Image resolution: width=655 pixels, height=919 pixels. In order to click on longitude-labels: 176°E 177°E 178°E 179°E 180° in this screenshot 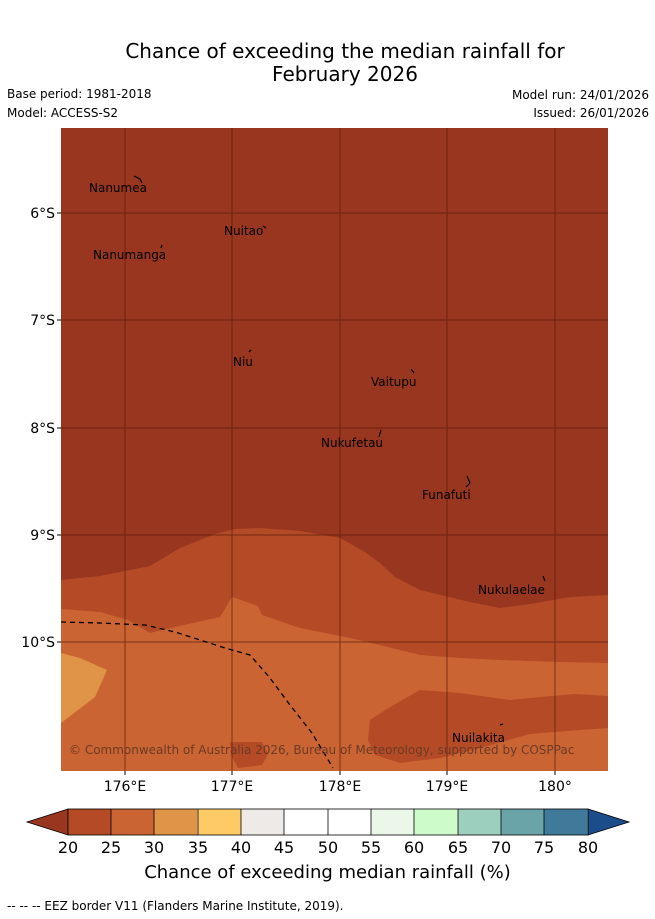, I will do `click(338, 787)`.